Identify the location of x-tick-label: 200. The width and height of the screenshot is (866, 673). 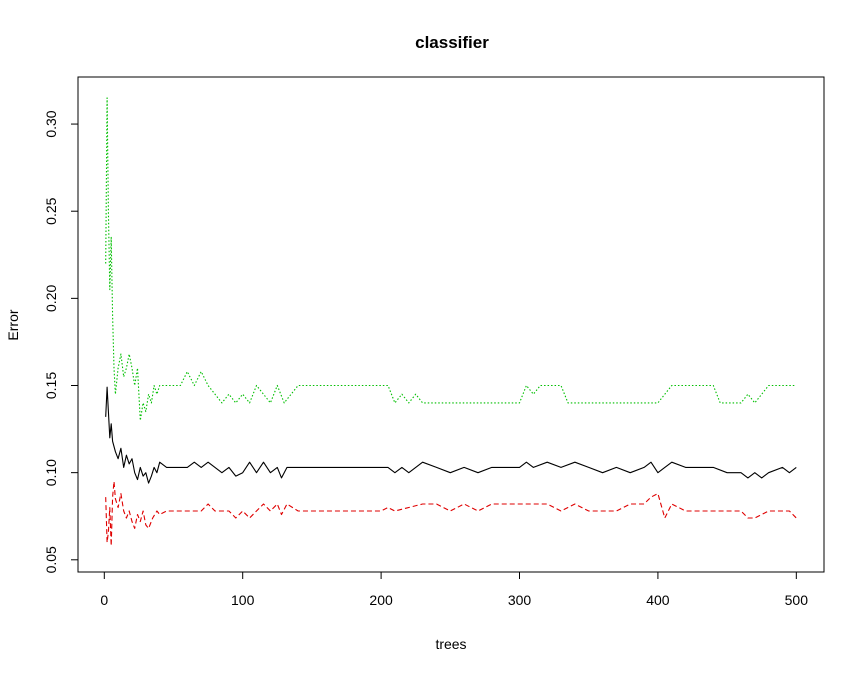
(381, 600).